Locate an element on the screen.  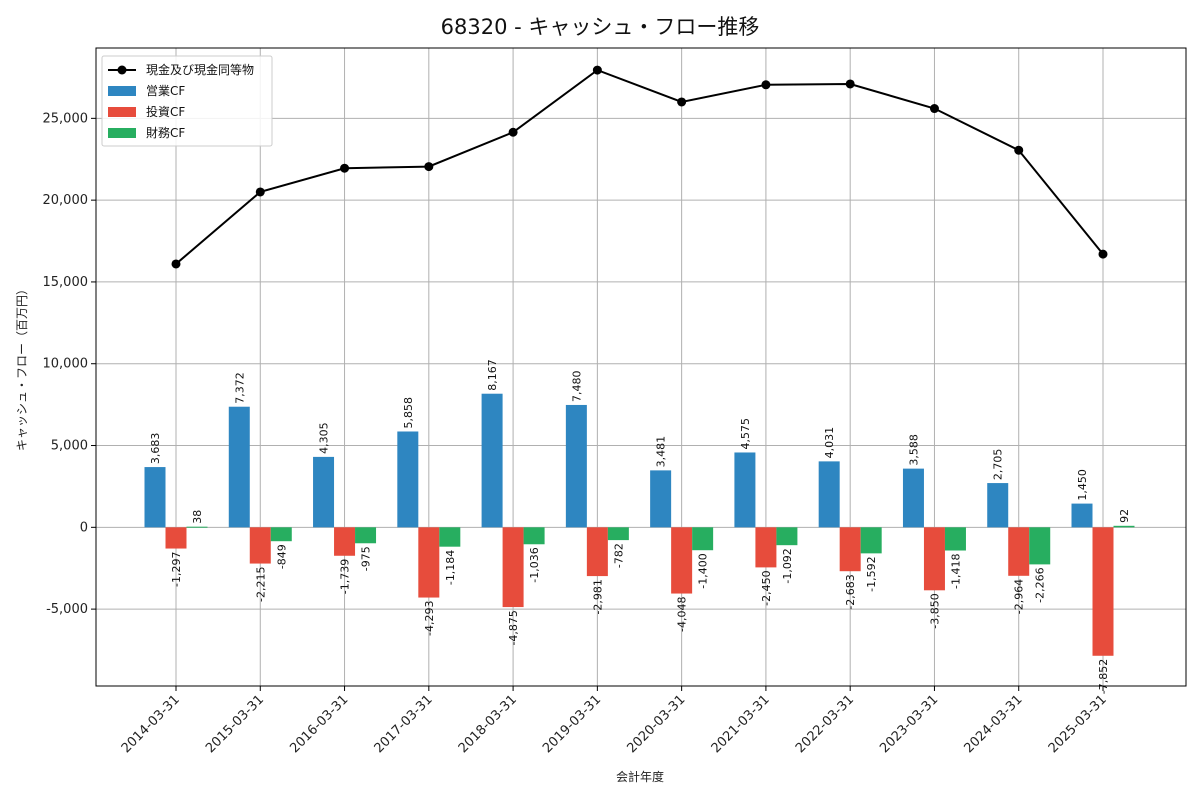
bar-value-label: -1,092 is located at coordinates (787, 565).